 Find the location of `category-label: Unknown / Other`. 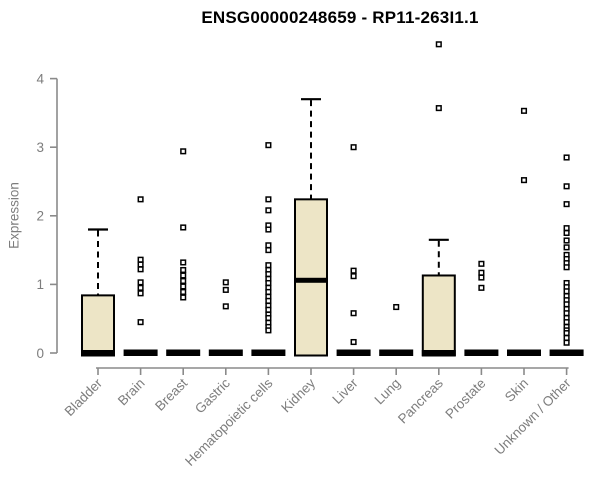

category-label: Unknown / Other is located at coordinates (532, 416).